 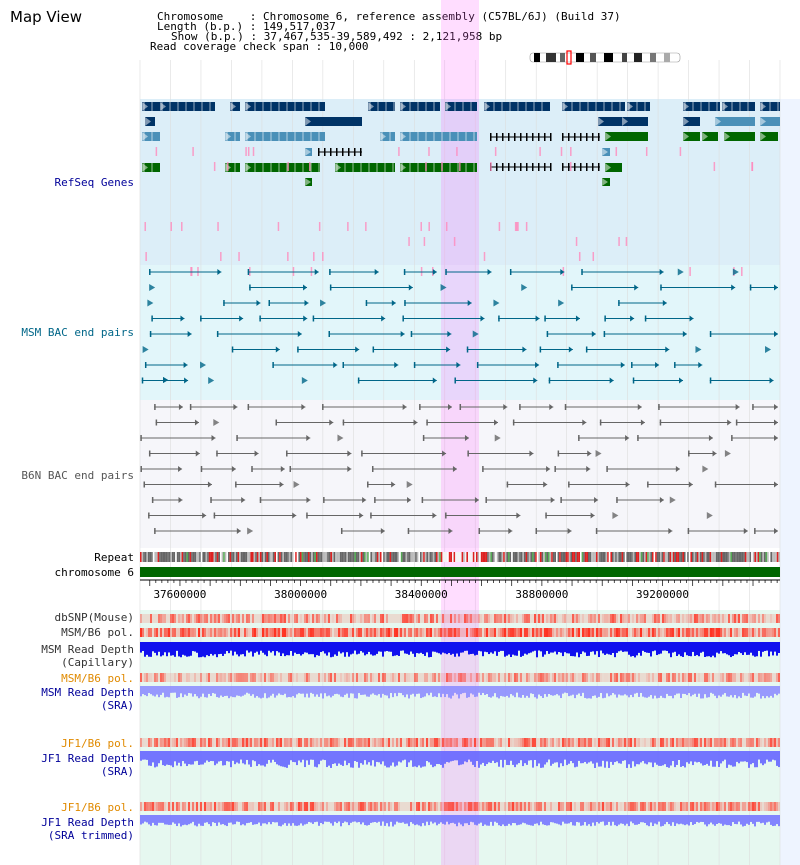 What do you see at coordinates (630, 106) in the screenshot?
I see `gene-strand-arrow` at bounding box center [630, 106].